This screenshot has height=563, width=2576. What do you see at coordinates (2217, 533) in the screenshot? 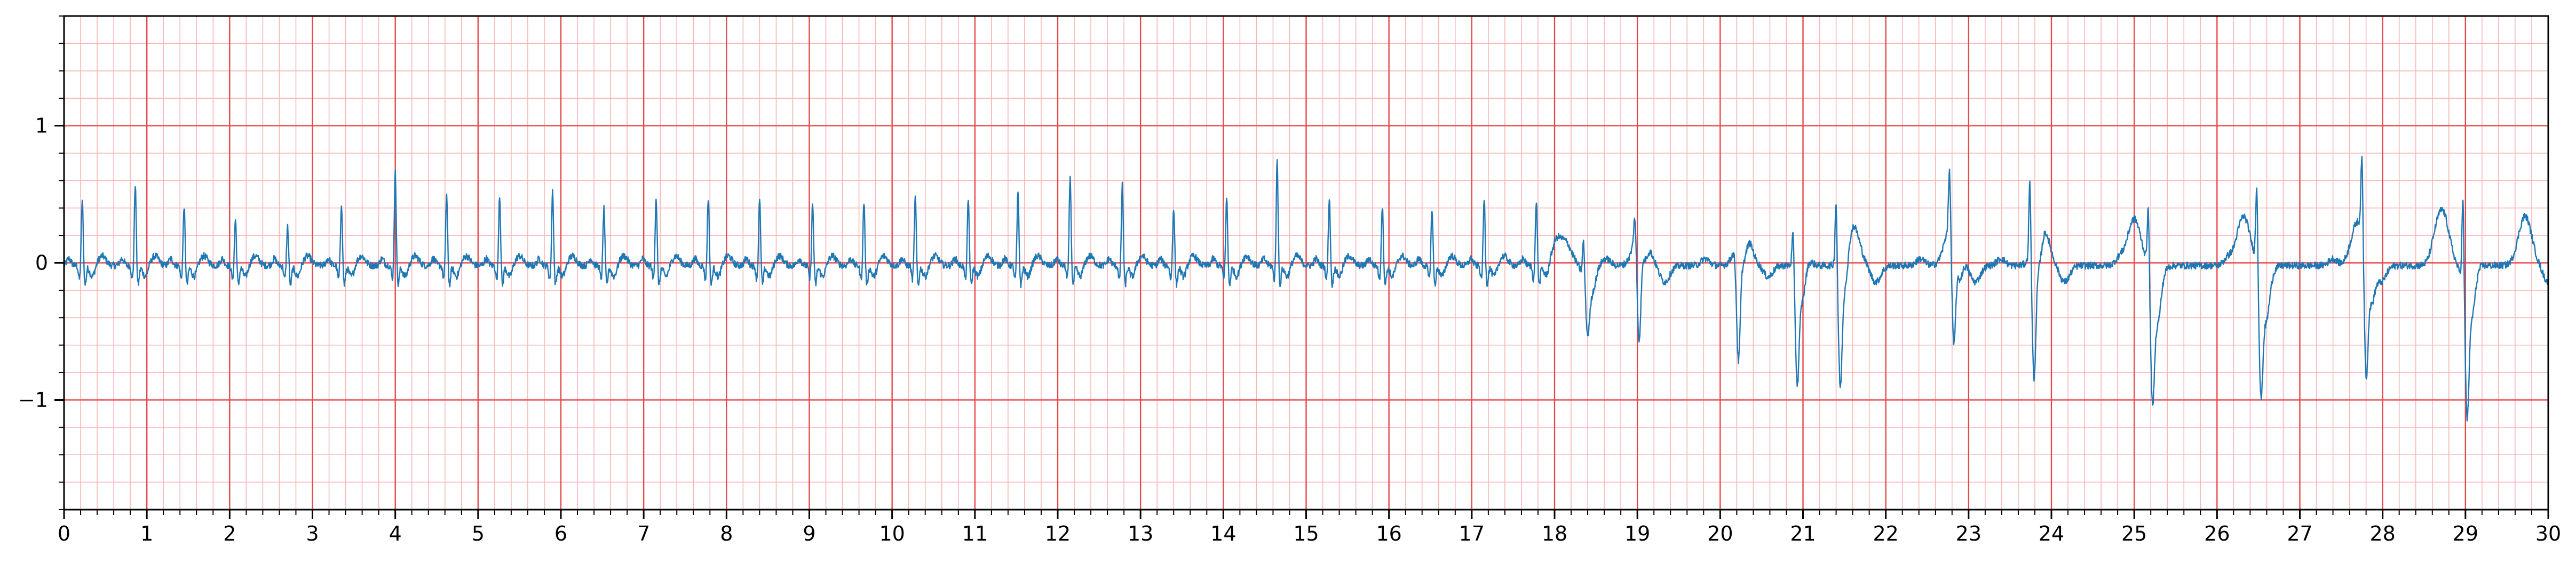
I see `x-tick-label: 26` at bounding box center [2217, 533].